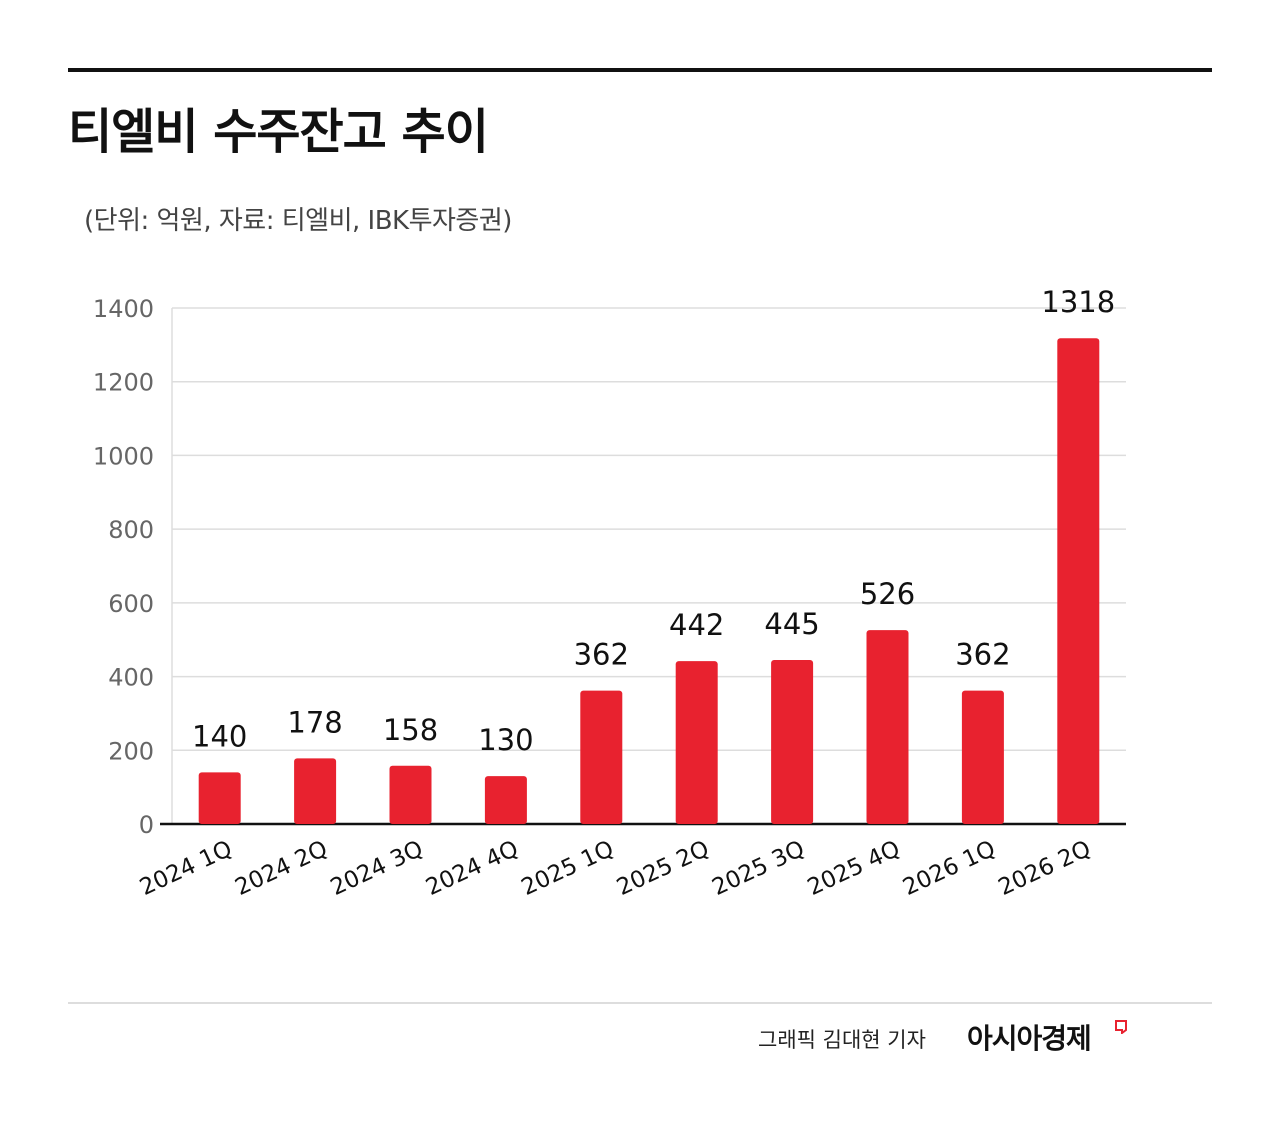 This screenshot has width=1280, height=1139. I want to click on x-tick-label: 2025 3Q, so click(758, 868).